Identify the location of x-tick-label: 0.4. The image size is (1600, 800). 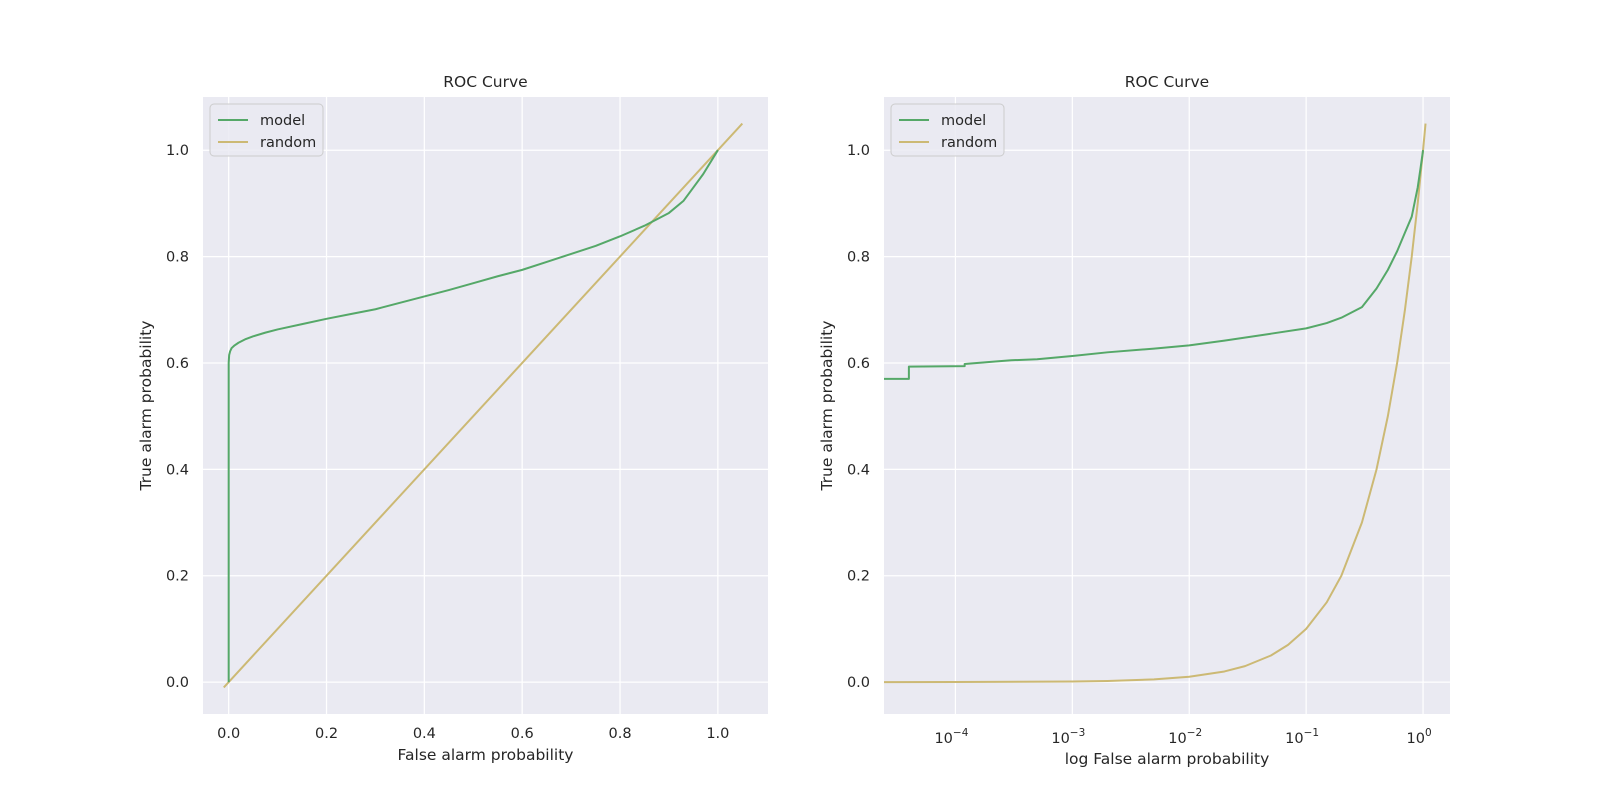
(424, 734).